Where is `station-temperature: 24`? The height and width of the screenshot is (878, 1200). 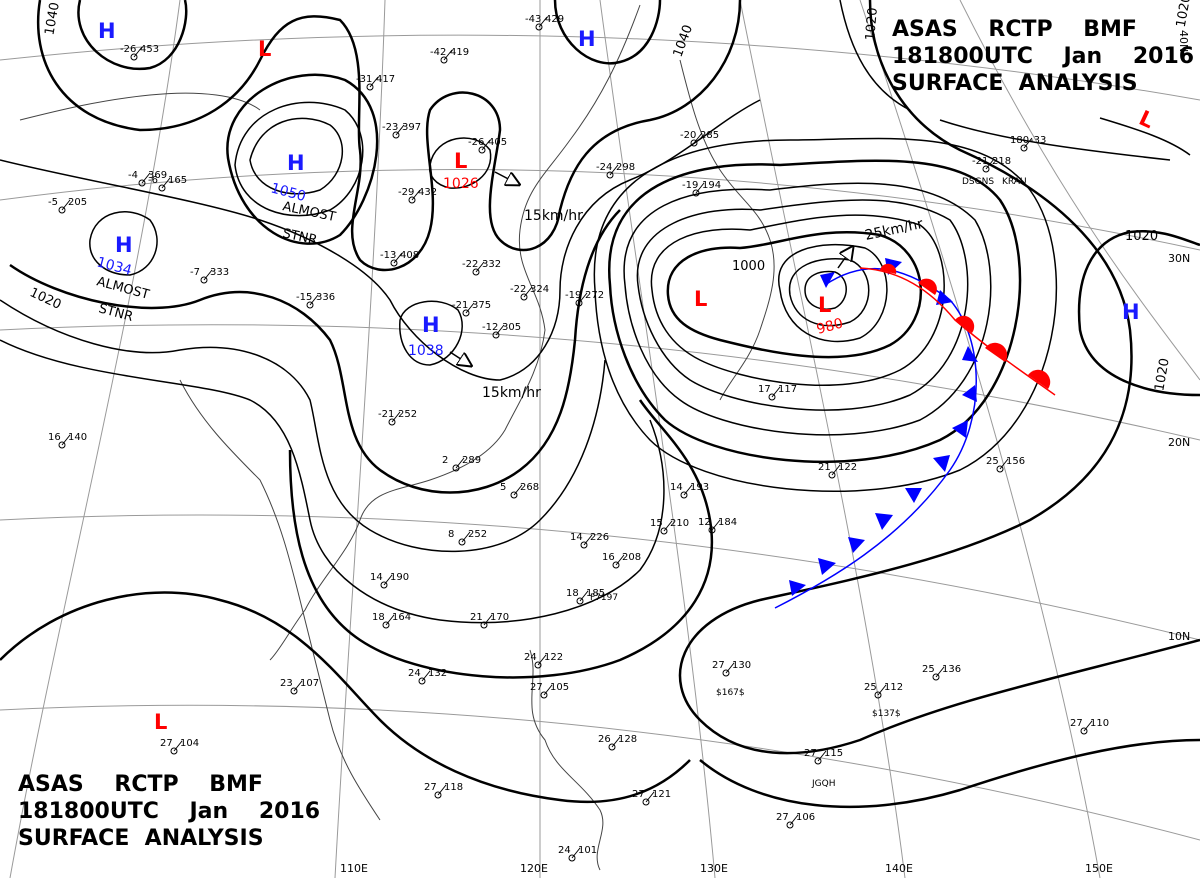 station-temperature: 24 is located at coordinates (530, 657).